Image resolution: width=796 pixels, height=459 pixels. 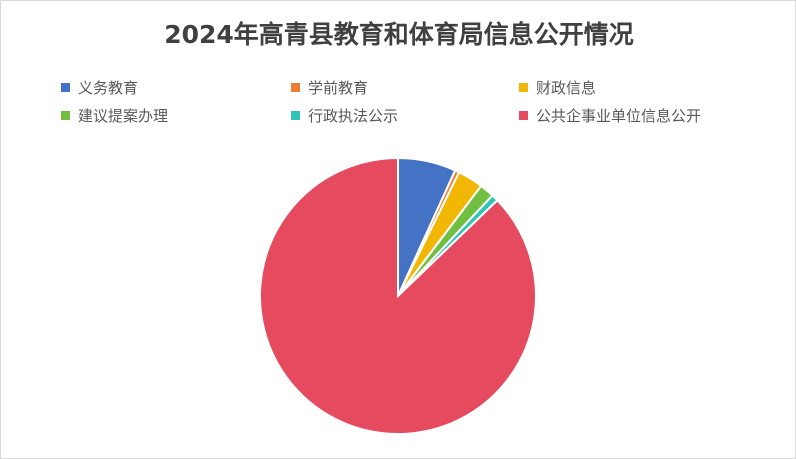 I want to click on chart-title: 2024年高青县教育和体育局信息公开情况, so click(x=399, y=34).